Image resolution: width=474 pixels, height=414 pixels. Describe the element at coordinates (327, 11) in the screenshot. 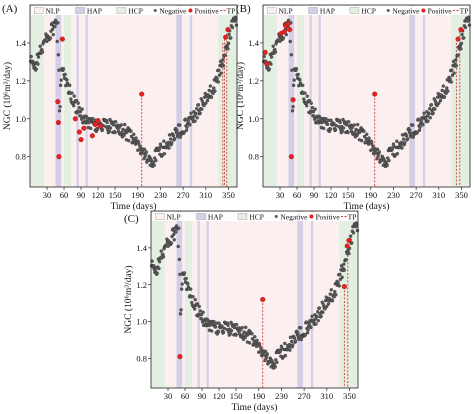

I see `legend-hap-label: HAP` at that location.